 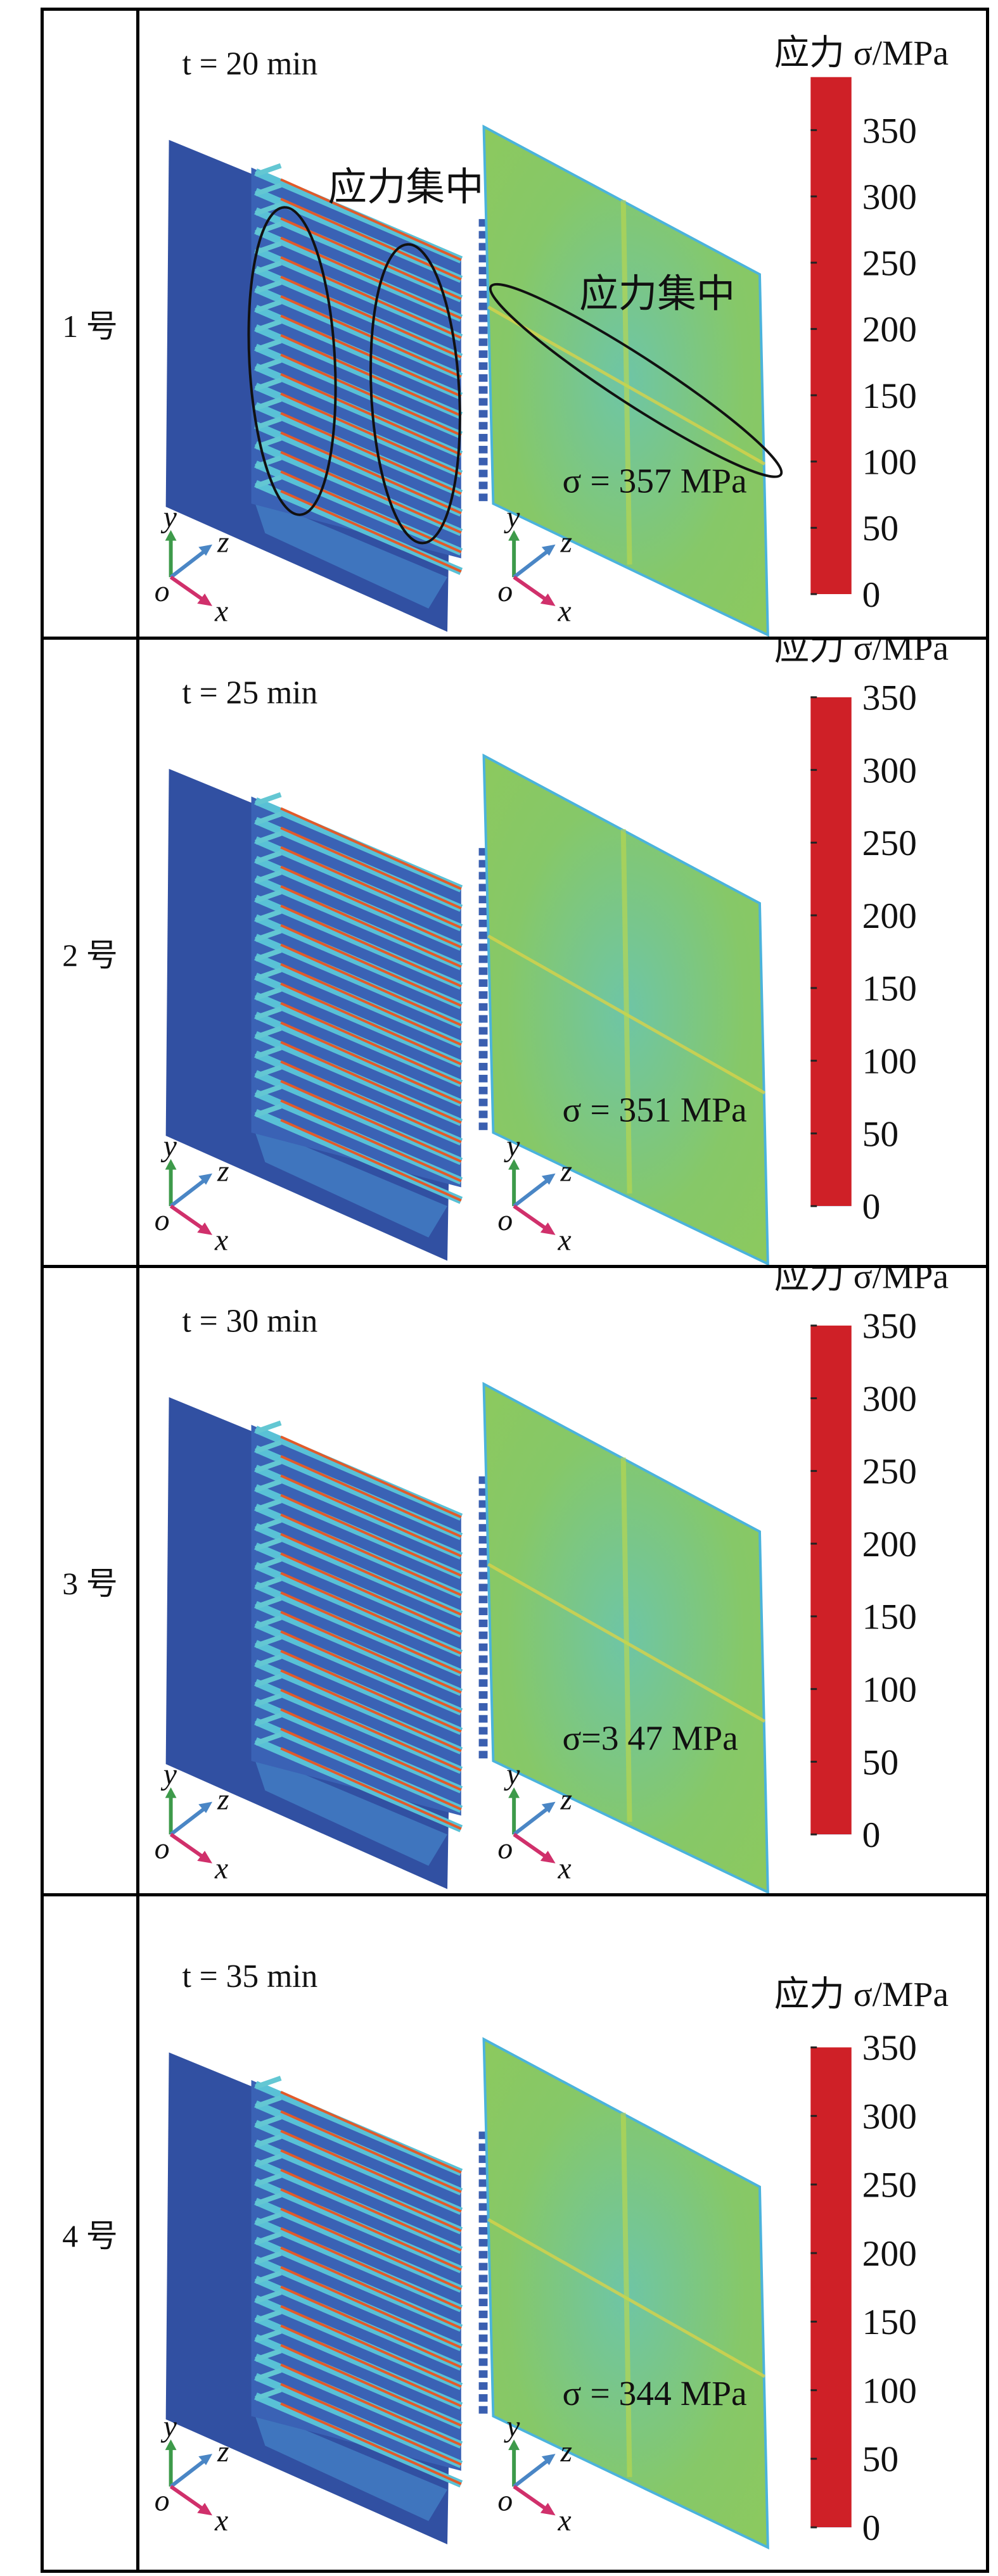 I want to click on colorbar-tick-label: 100, so click(x=889, y=463).